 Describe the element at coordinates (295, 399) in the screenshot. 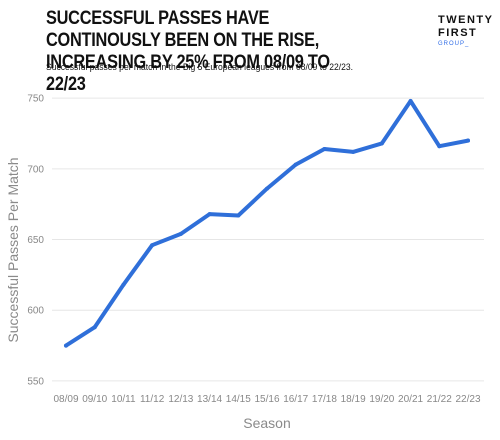

I see `x-tick-label: 16/17` at that location.